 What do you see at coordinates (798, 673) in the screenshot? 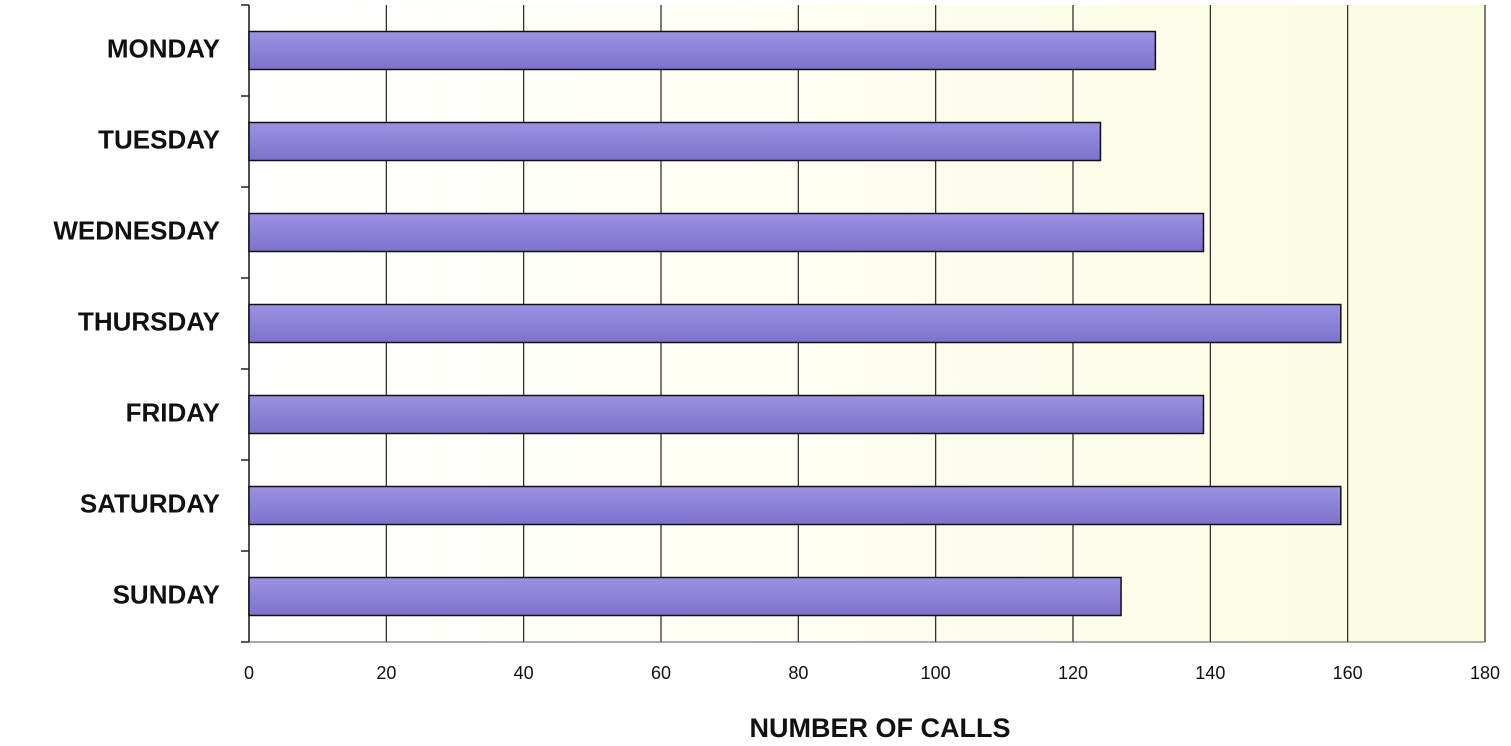
I see `x-tick-label: 80` at bounding box center [798, 673].